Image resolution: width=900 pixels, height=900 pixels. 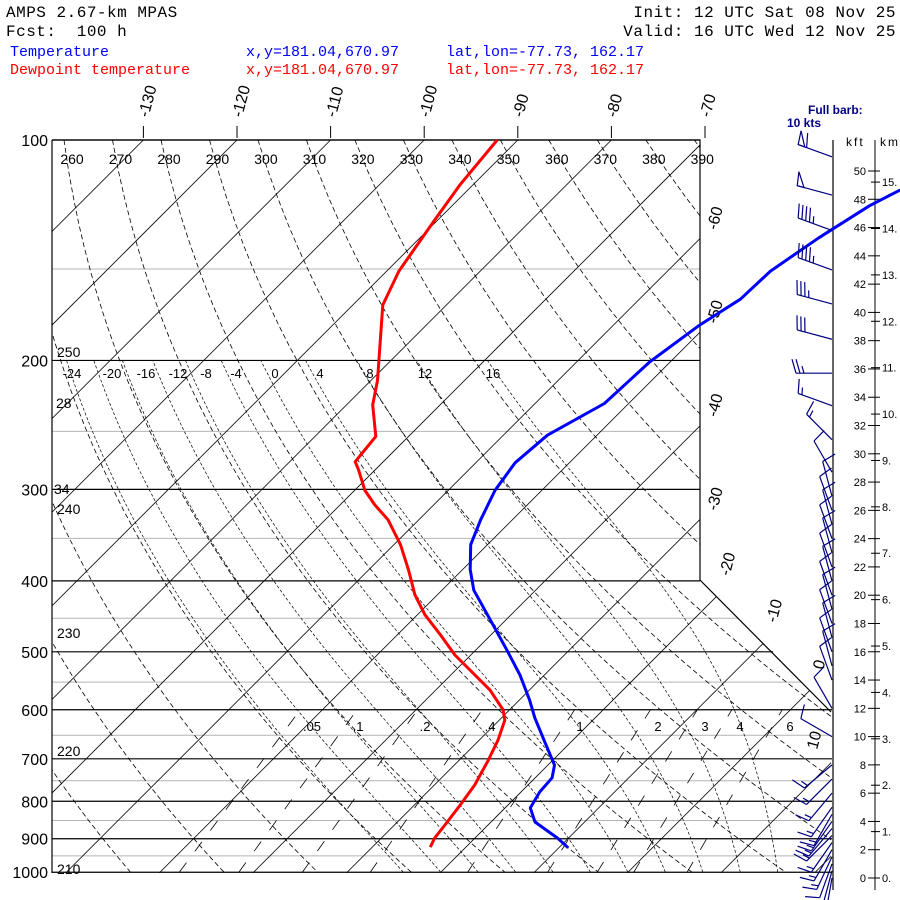 What do you see at coordinates (34, 490) in the screenshot?
I see `pressure-label: 300` at bounding box center [34, 490].